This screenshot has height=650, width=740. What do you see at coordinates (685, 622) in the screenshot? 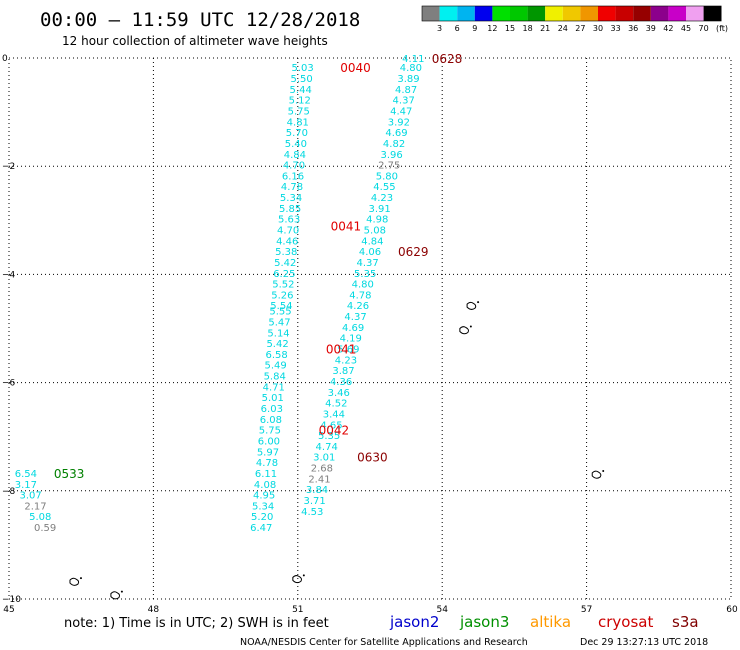
I see `satellite-legend-s3a: s3a` at bounding box center [685, 622].